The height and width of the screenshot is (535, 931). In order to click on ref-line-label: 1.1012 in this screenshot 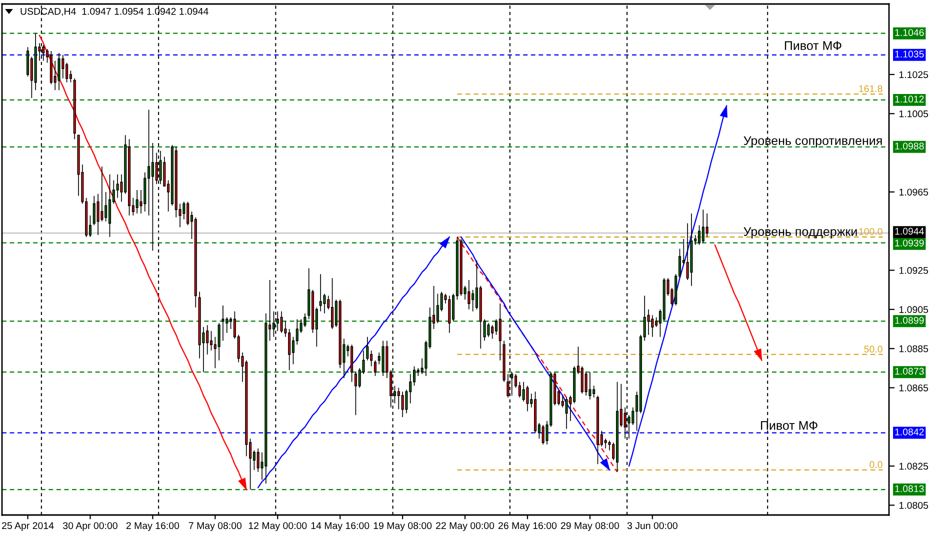, I will do `click(909, 99)`.